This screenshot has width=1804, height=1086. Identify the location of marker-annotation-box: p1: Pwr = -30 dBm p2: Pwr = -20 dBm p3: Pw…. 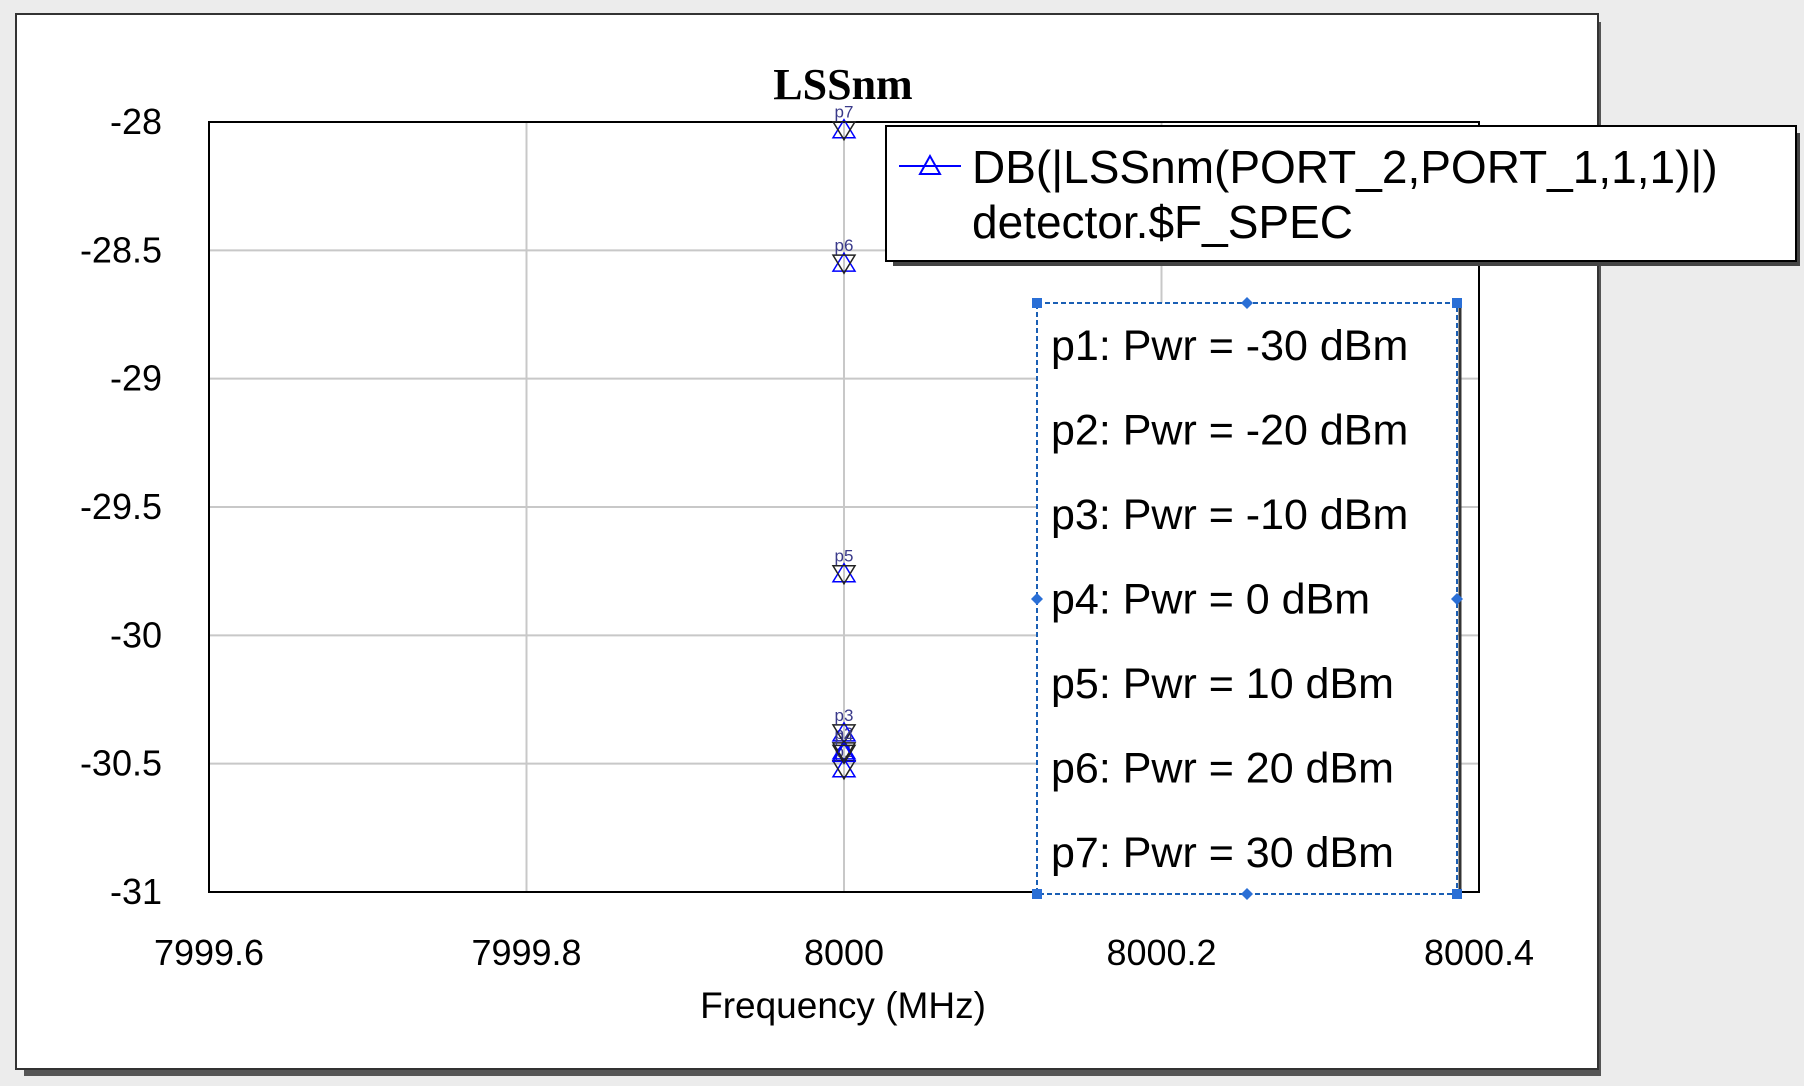
(1247, 598).